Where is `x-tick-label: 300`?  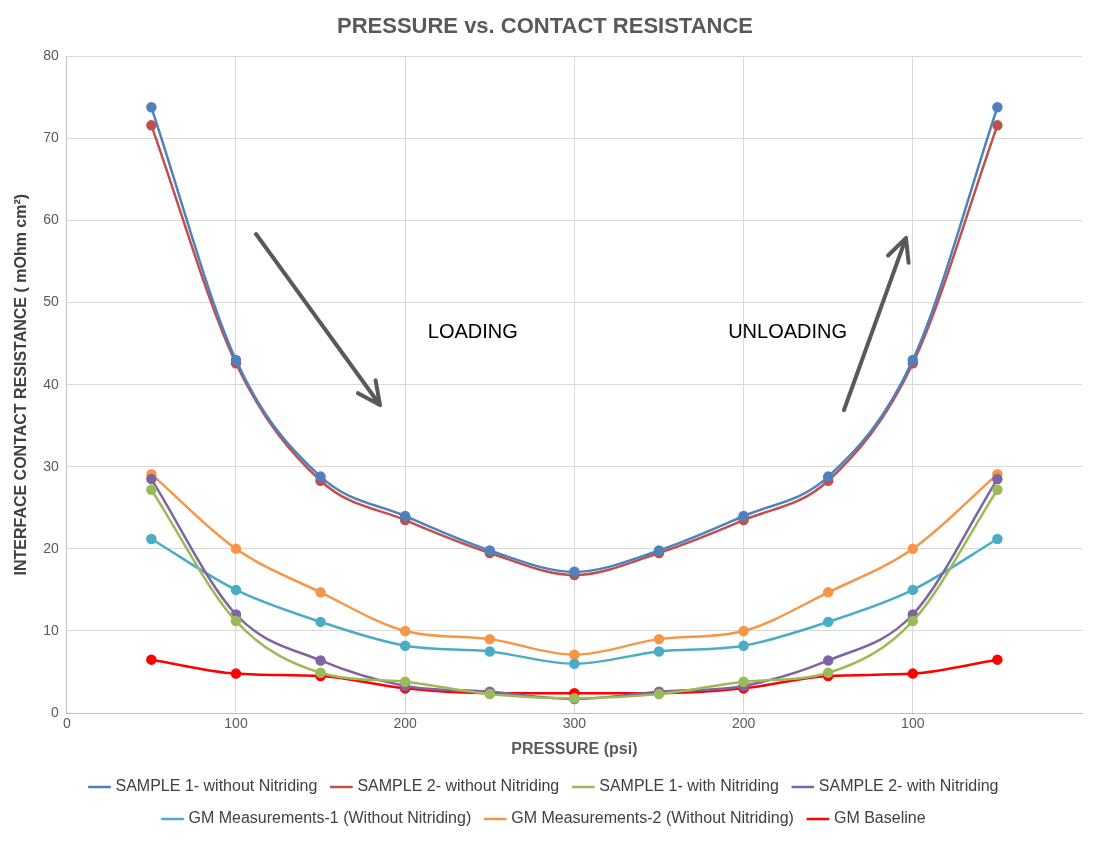 x-tick-label: 300 is located at coordinates (574, 723).